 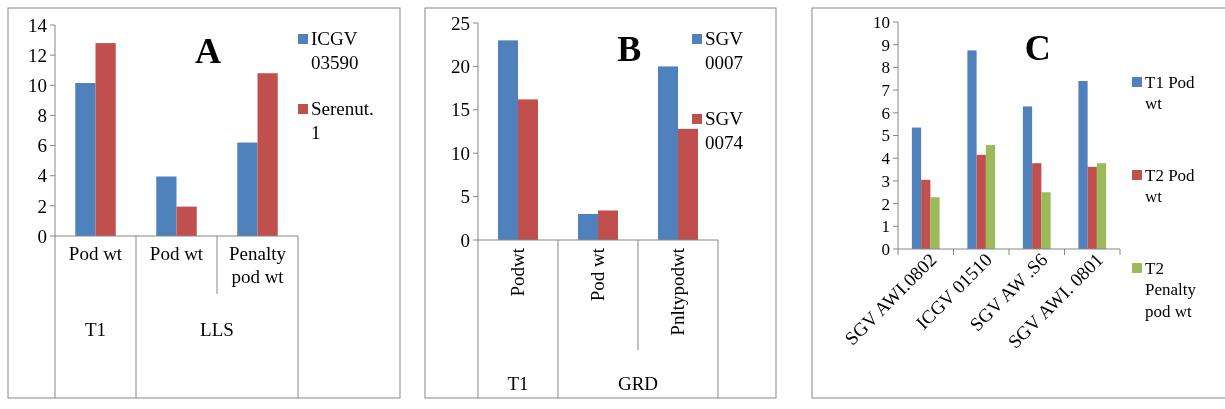 I want to click on x-tick-label: Pnltypodwt, so click(x=677, y=291).